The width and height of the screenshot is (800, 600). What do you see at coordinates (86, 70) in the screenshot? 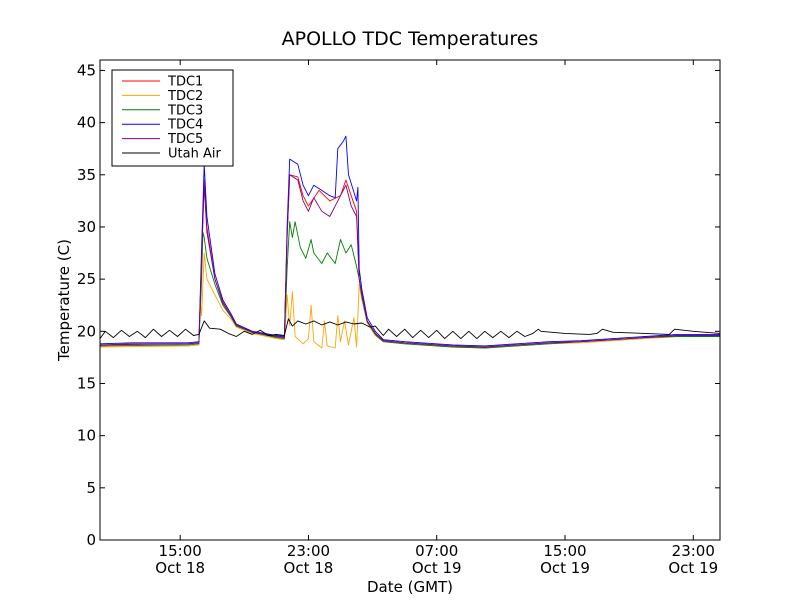
I see `y-tick-label: 45` at bounding box center [86, 70].